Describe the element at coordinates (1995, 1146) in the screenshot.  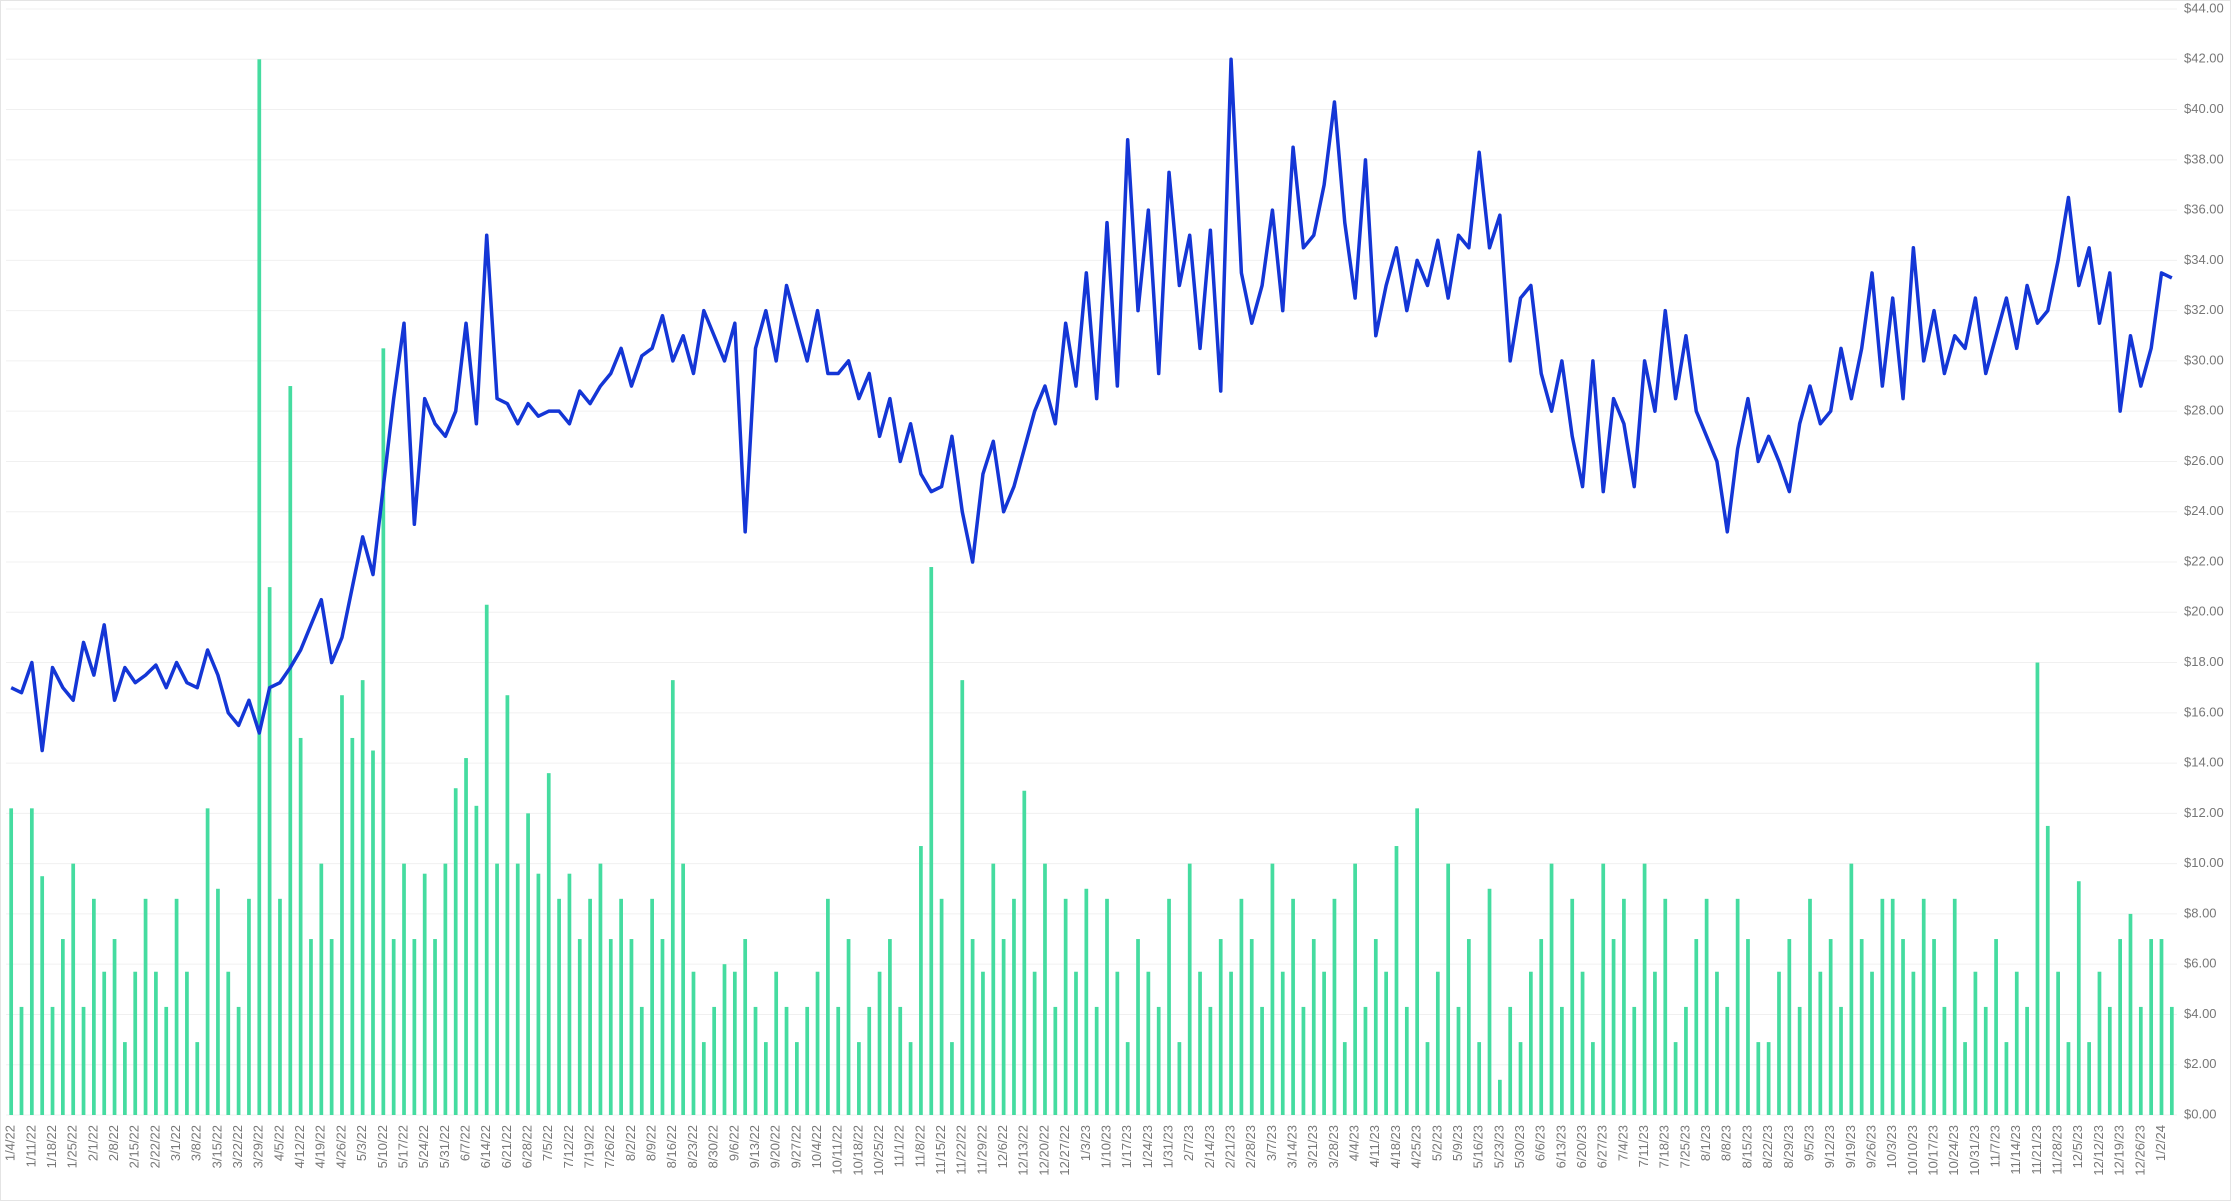
I see `x-tick-label: 11/7/23` at that location.